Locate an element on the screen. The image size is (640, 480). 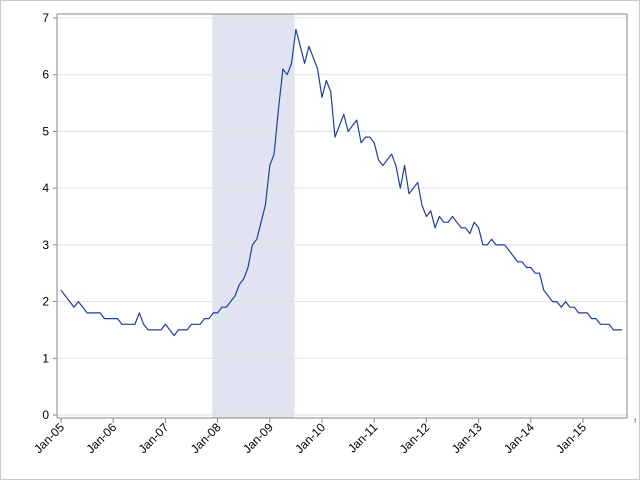
x-tick-label: Jan-08 is located at coordinates (206, 438).